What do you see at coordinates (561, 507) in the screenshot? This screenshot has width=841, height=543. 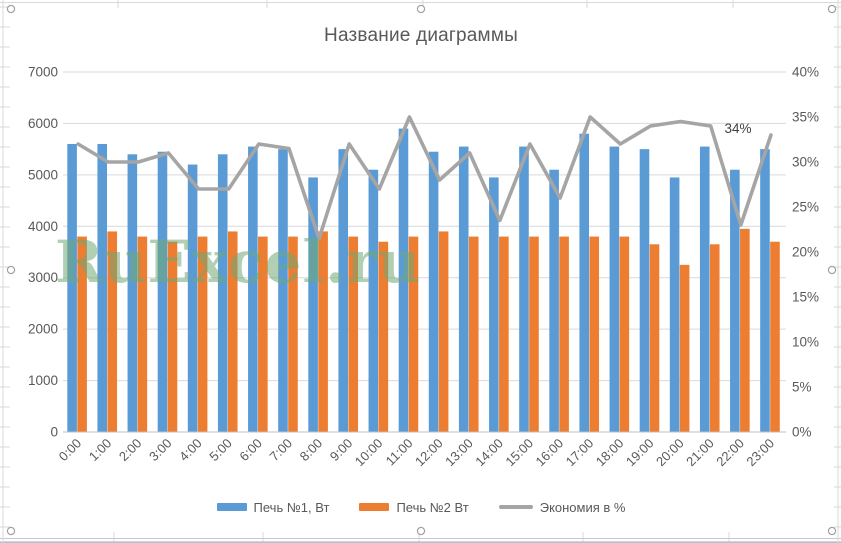 I see `legend-item-savings: Экономия в %` at bounding box center [561, 507].